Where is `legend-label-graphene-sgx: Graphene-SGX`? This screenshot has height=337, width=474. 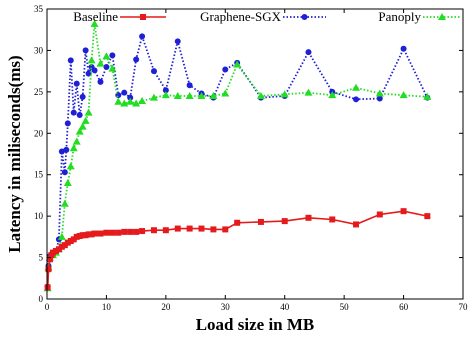 legend-label-graphene-sgx: Graphene-SGX is located at coordinates (240, 16).